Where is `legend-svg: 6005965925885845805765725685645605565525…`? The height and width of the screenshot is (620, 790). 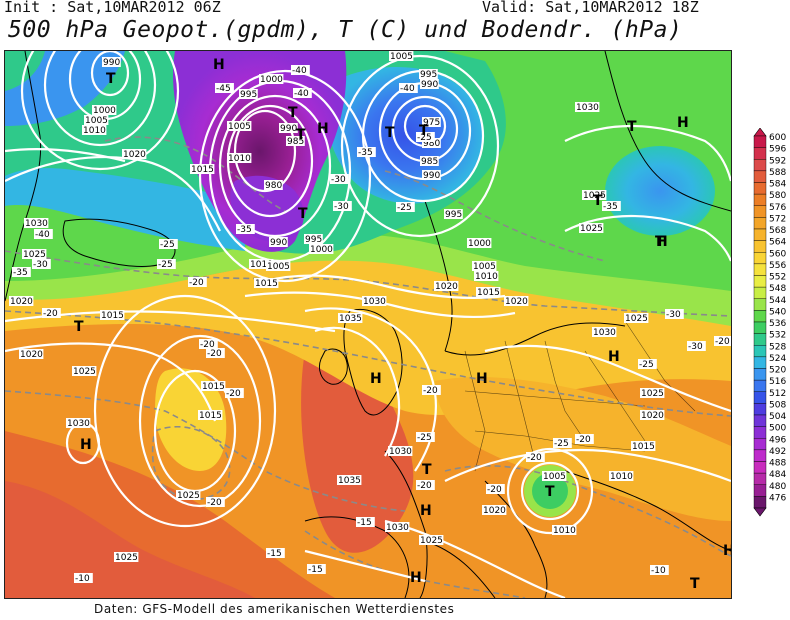
legend-svg: 6005965925885845805765725685645605565525… is located at coordinates (769, 322).